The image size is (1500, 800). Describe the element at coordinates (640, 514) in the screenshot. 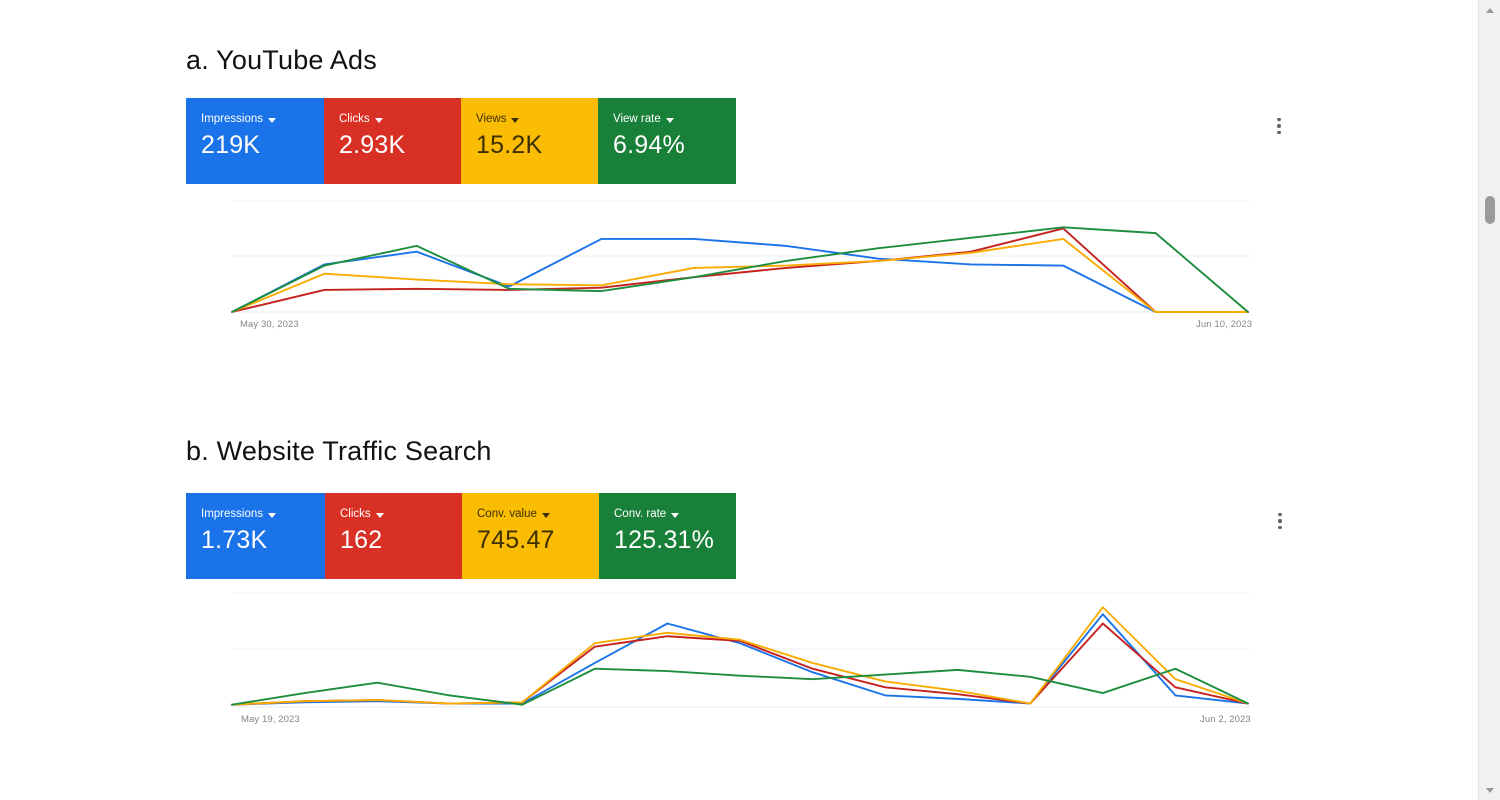

I see `scorecard-metric-name: Conv. rate` at that location.